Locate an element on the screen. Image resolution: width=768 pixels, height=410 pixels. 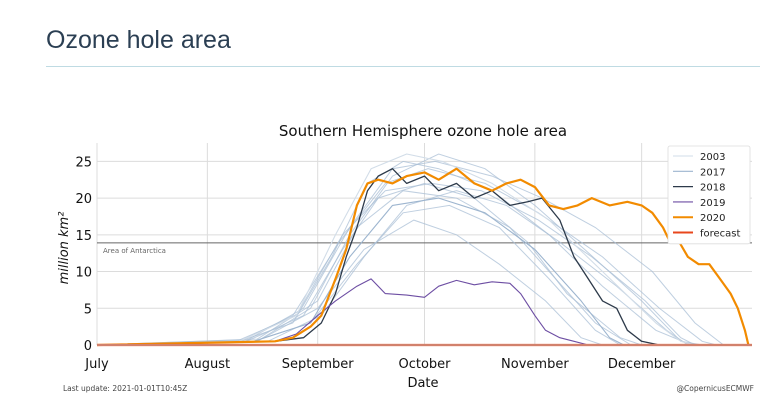
legend: 2003 2017 2018 2019 2020 forecast is located at coordinates (709, 195).